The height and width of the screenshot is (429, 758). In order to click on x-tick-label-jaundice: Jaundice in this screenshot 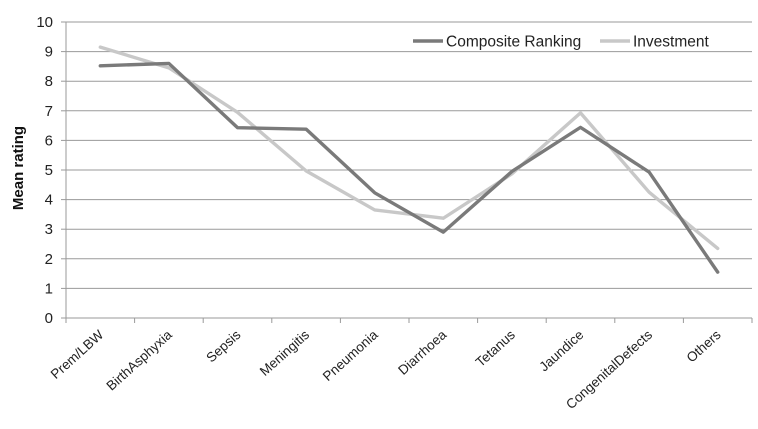, I will do `click(561, 350)`.